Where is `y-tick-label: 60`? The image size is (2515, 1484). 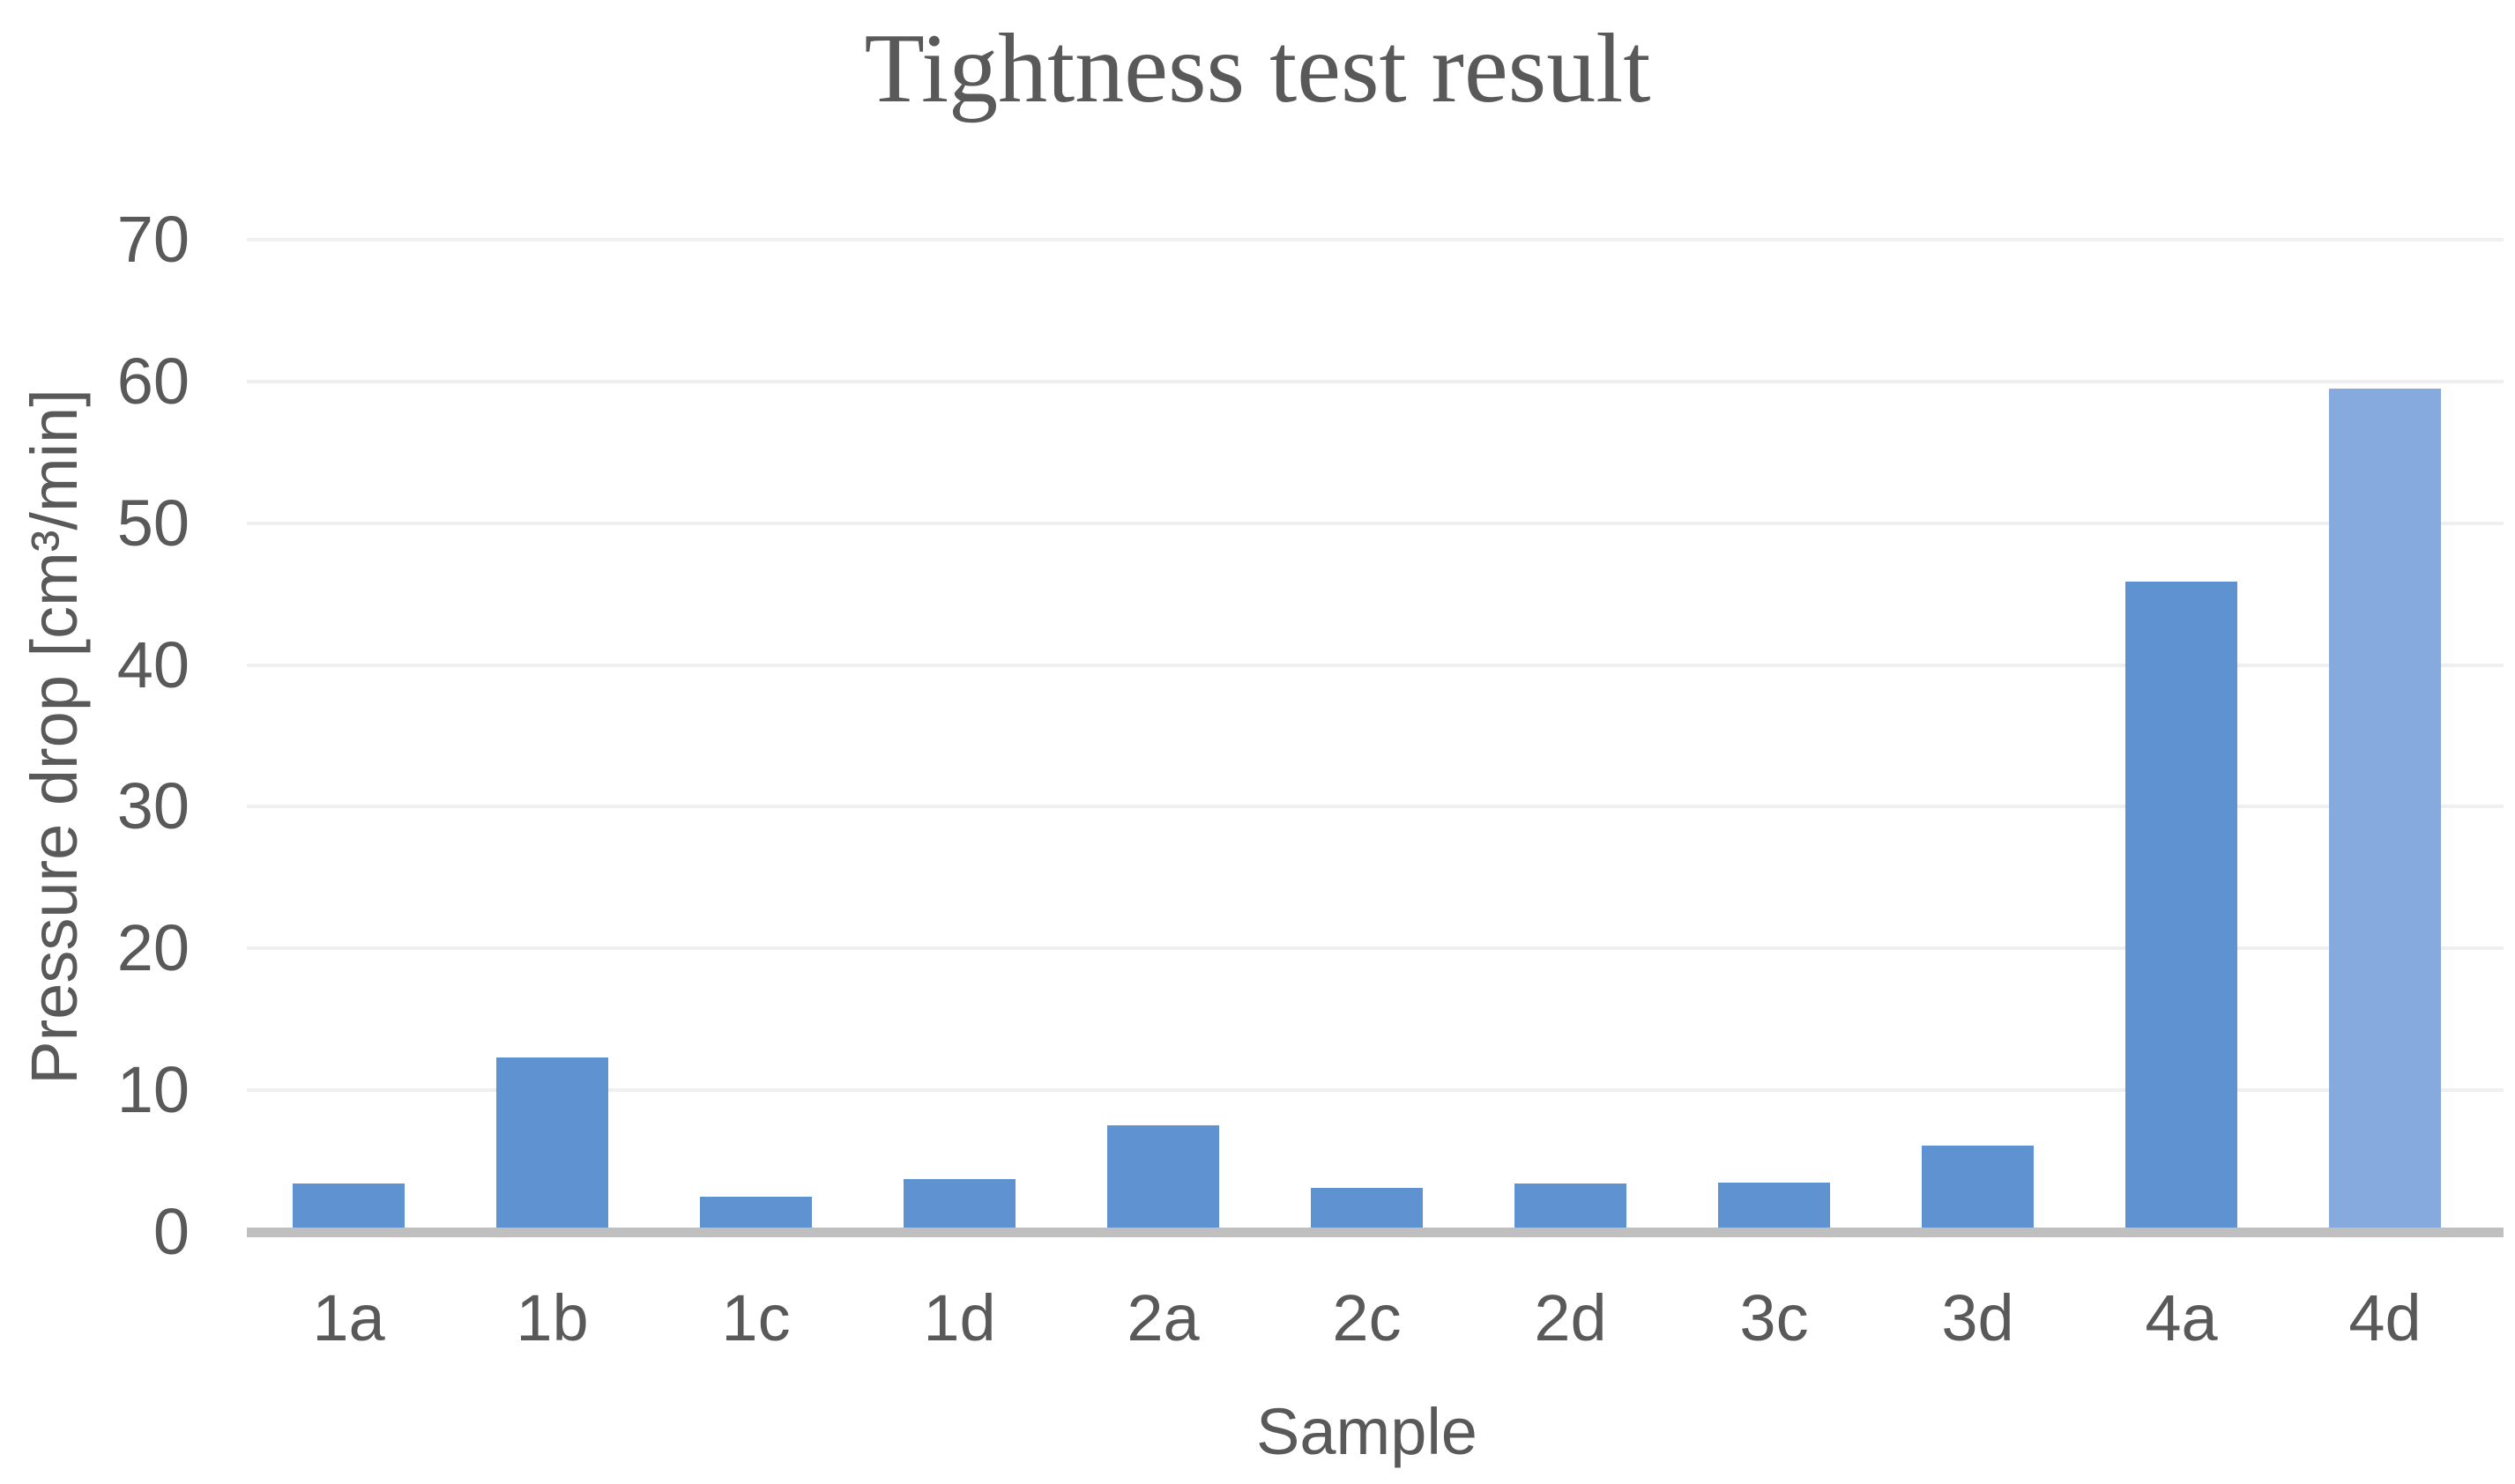 y-tick-label: 60 is located at coordinates (153, 381).